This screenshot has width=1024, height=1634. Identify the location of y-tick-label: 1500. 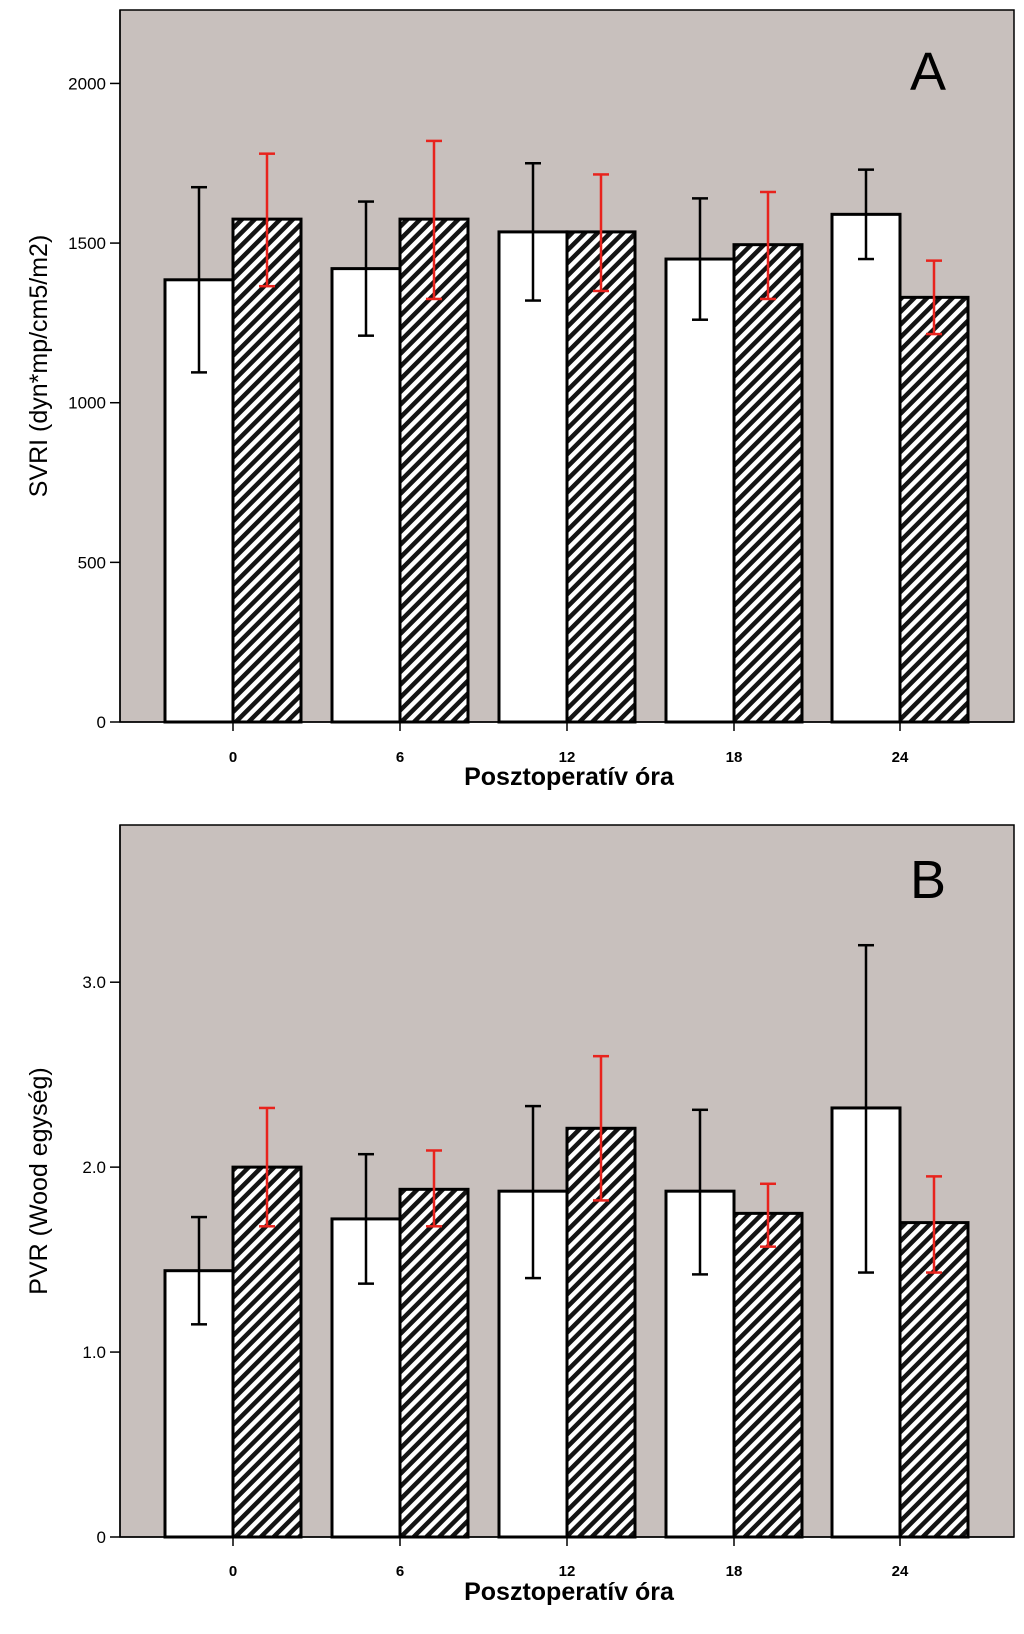
(87, 243).